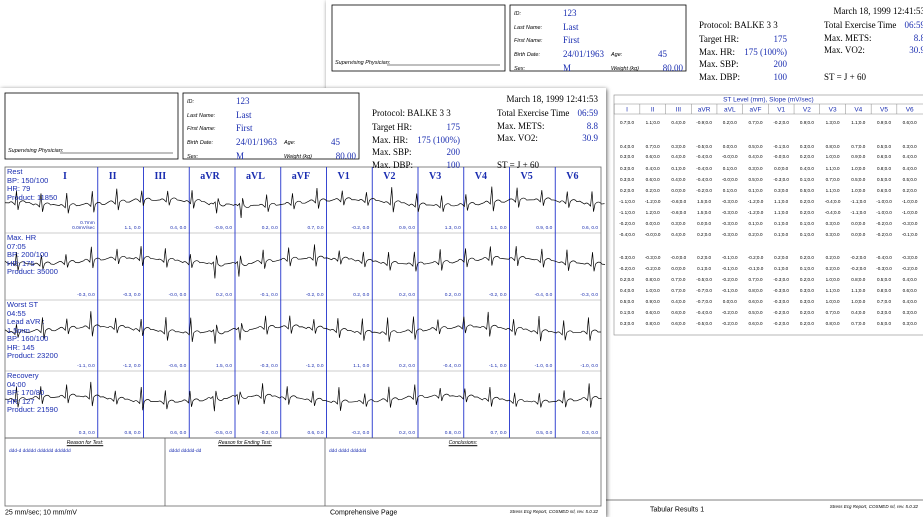 Image resolution: width=923 pixels, height=517 pixels. I want to click on st-measurement: -0.1, 0.0, so click(269, 295).